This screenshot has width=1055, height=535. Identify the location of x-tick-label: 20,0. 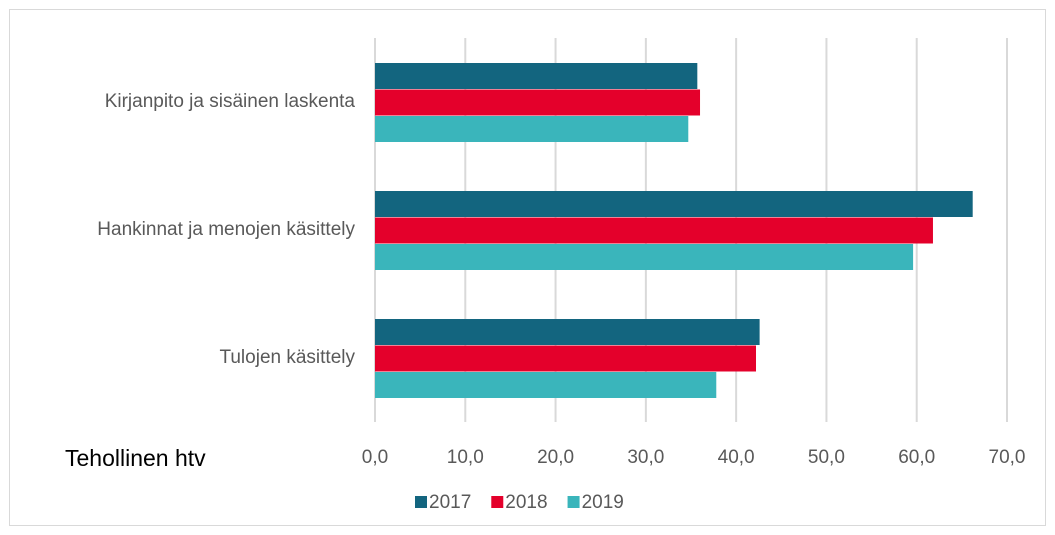
(555, 457).